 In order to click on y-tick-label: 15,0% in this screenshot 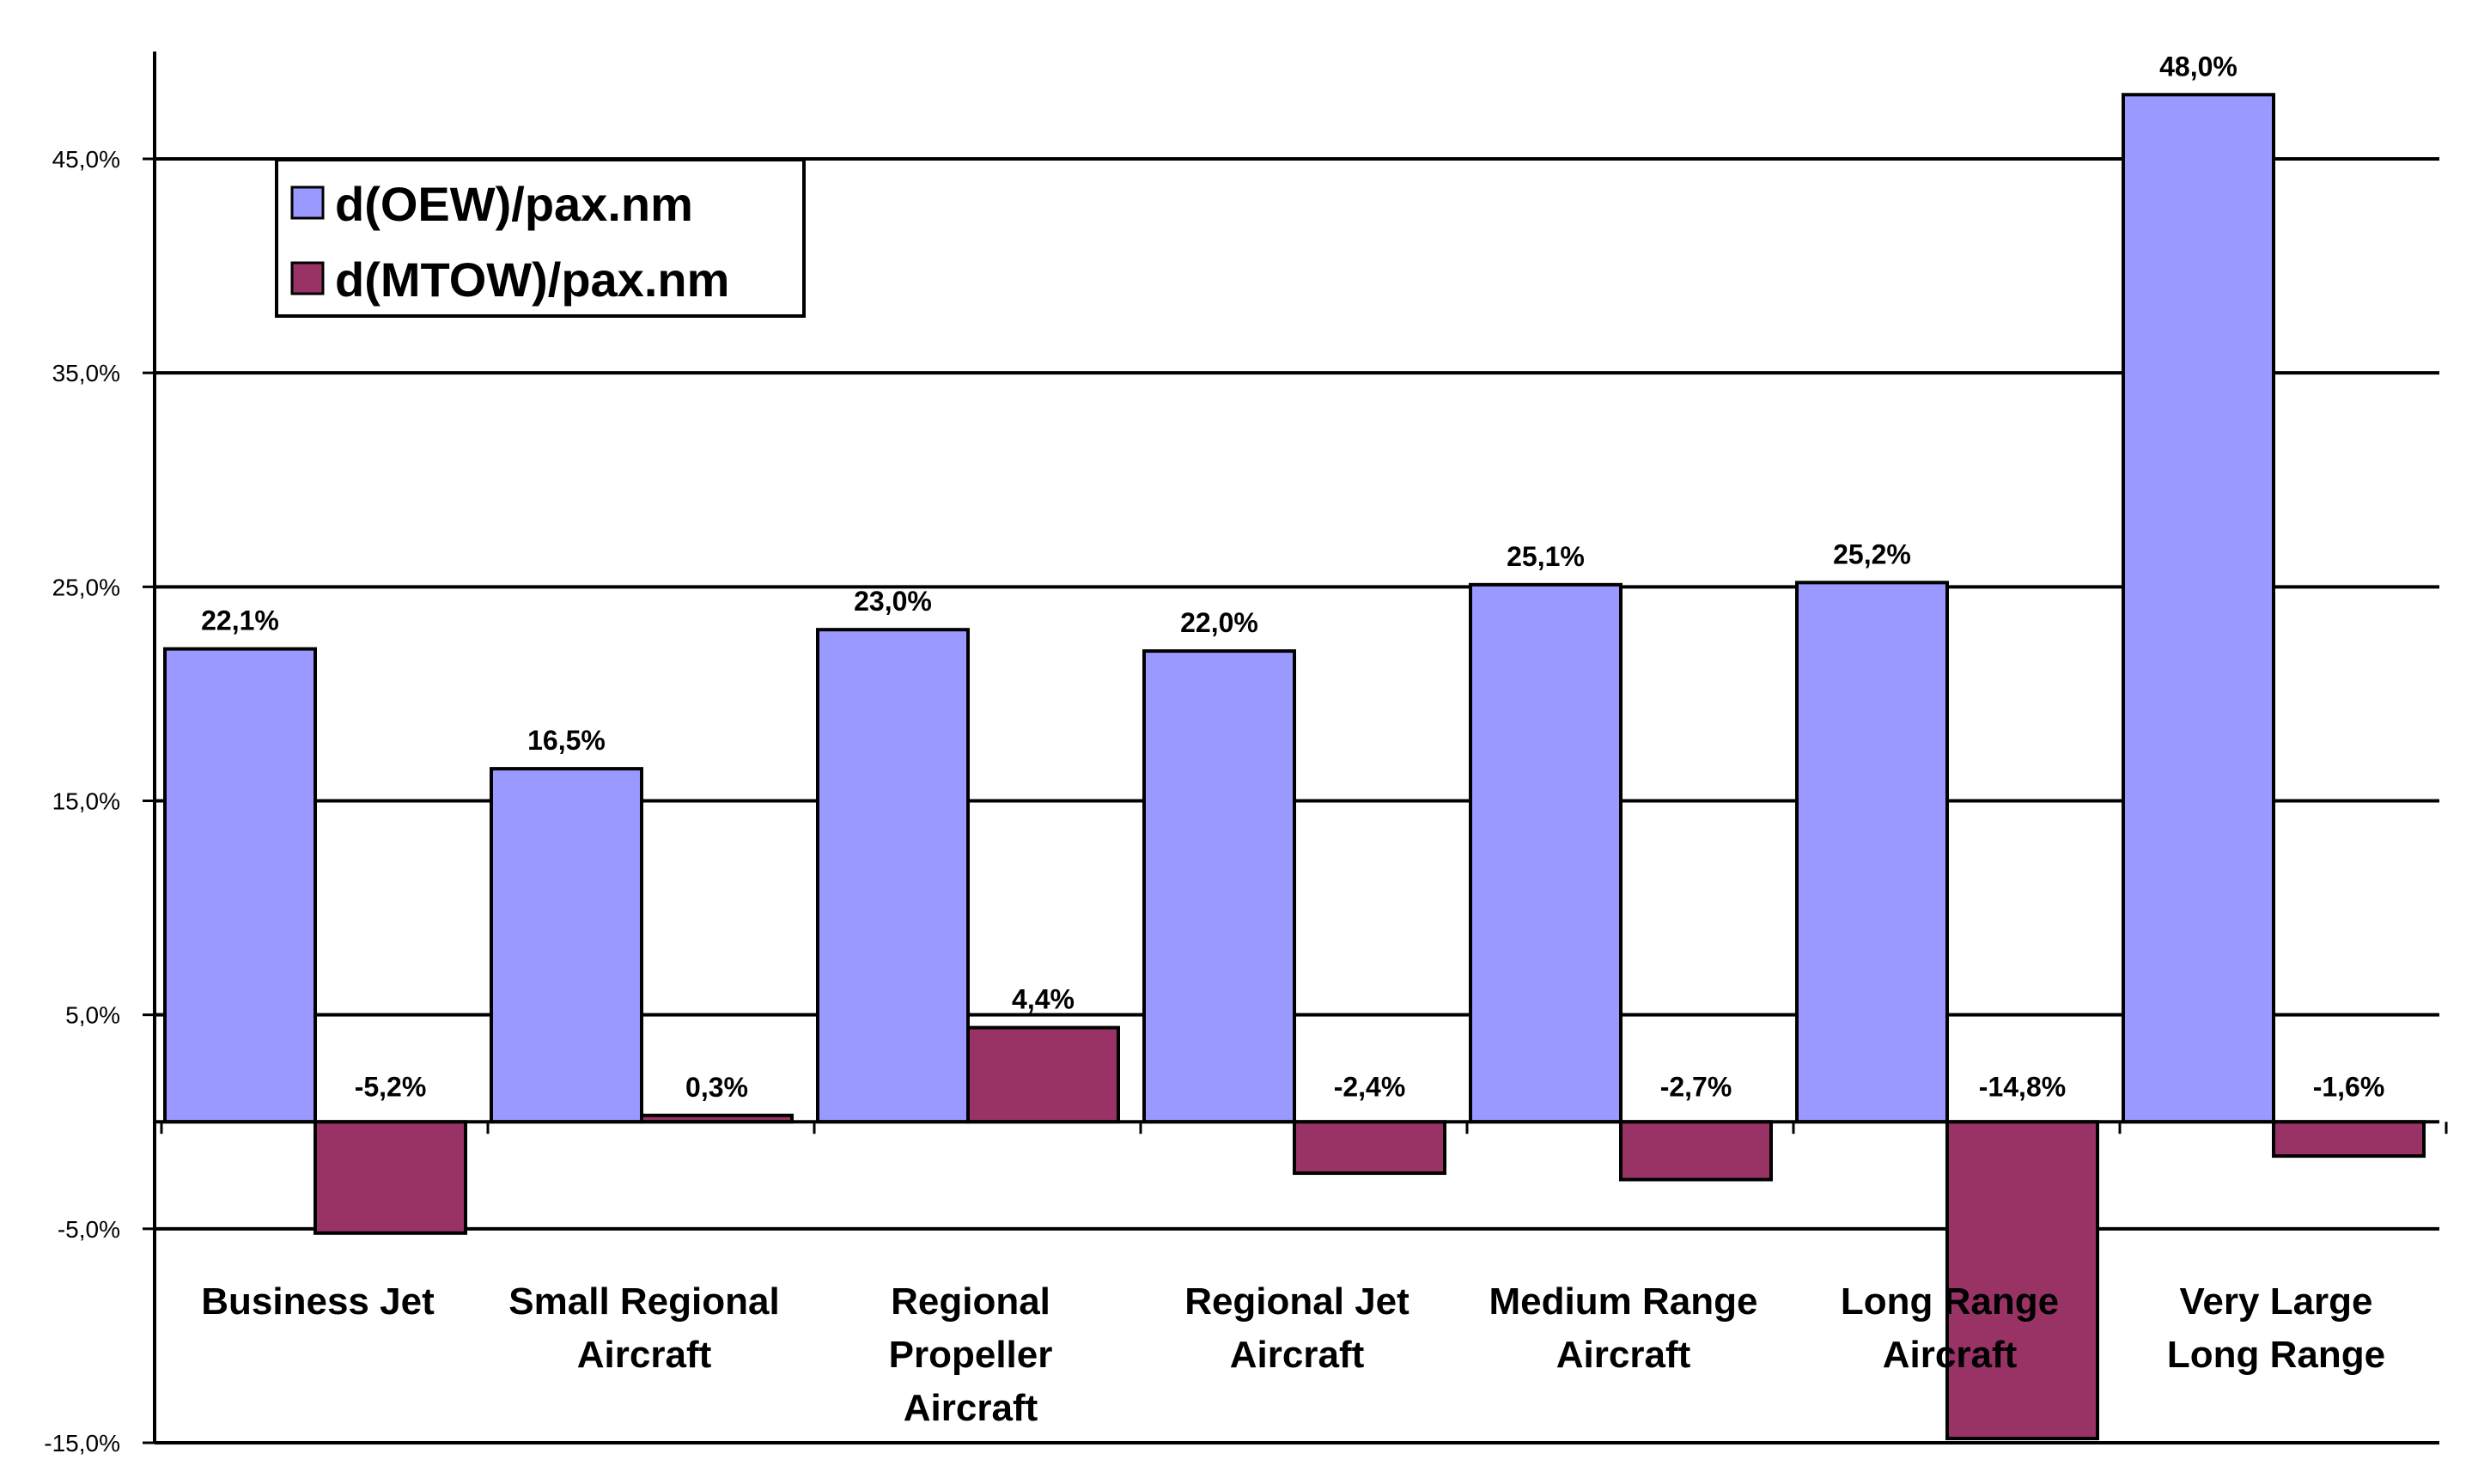, I will do `click(86, 802)`.